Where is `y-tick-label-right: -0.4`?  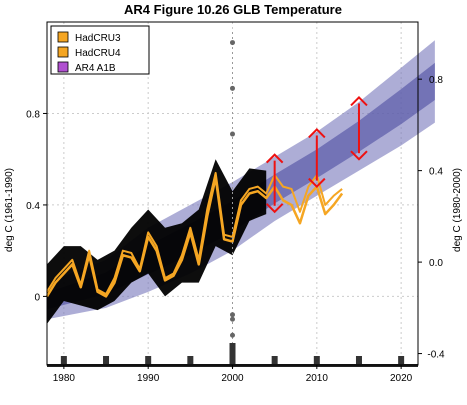 y-tick-label-right: -0.4 is located at coordinates (436, 355).